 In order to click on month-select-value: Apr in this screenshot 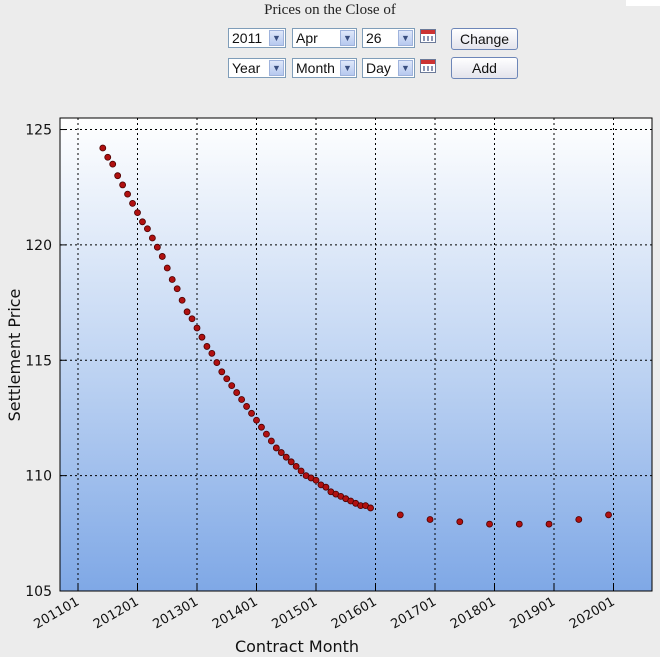, I will do `click(307, 38)`.